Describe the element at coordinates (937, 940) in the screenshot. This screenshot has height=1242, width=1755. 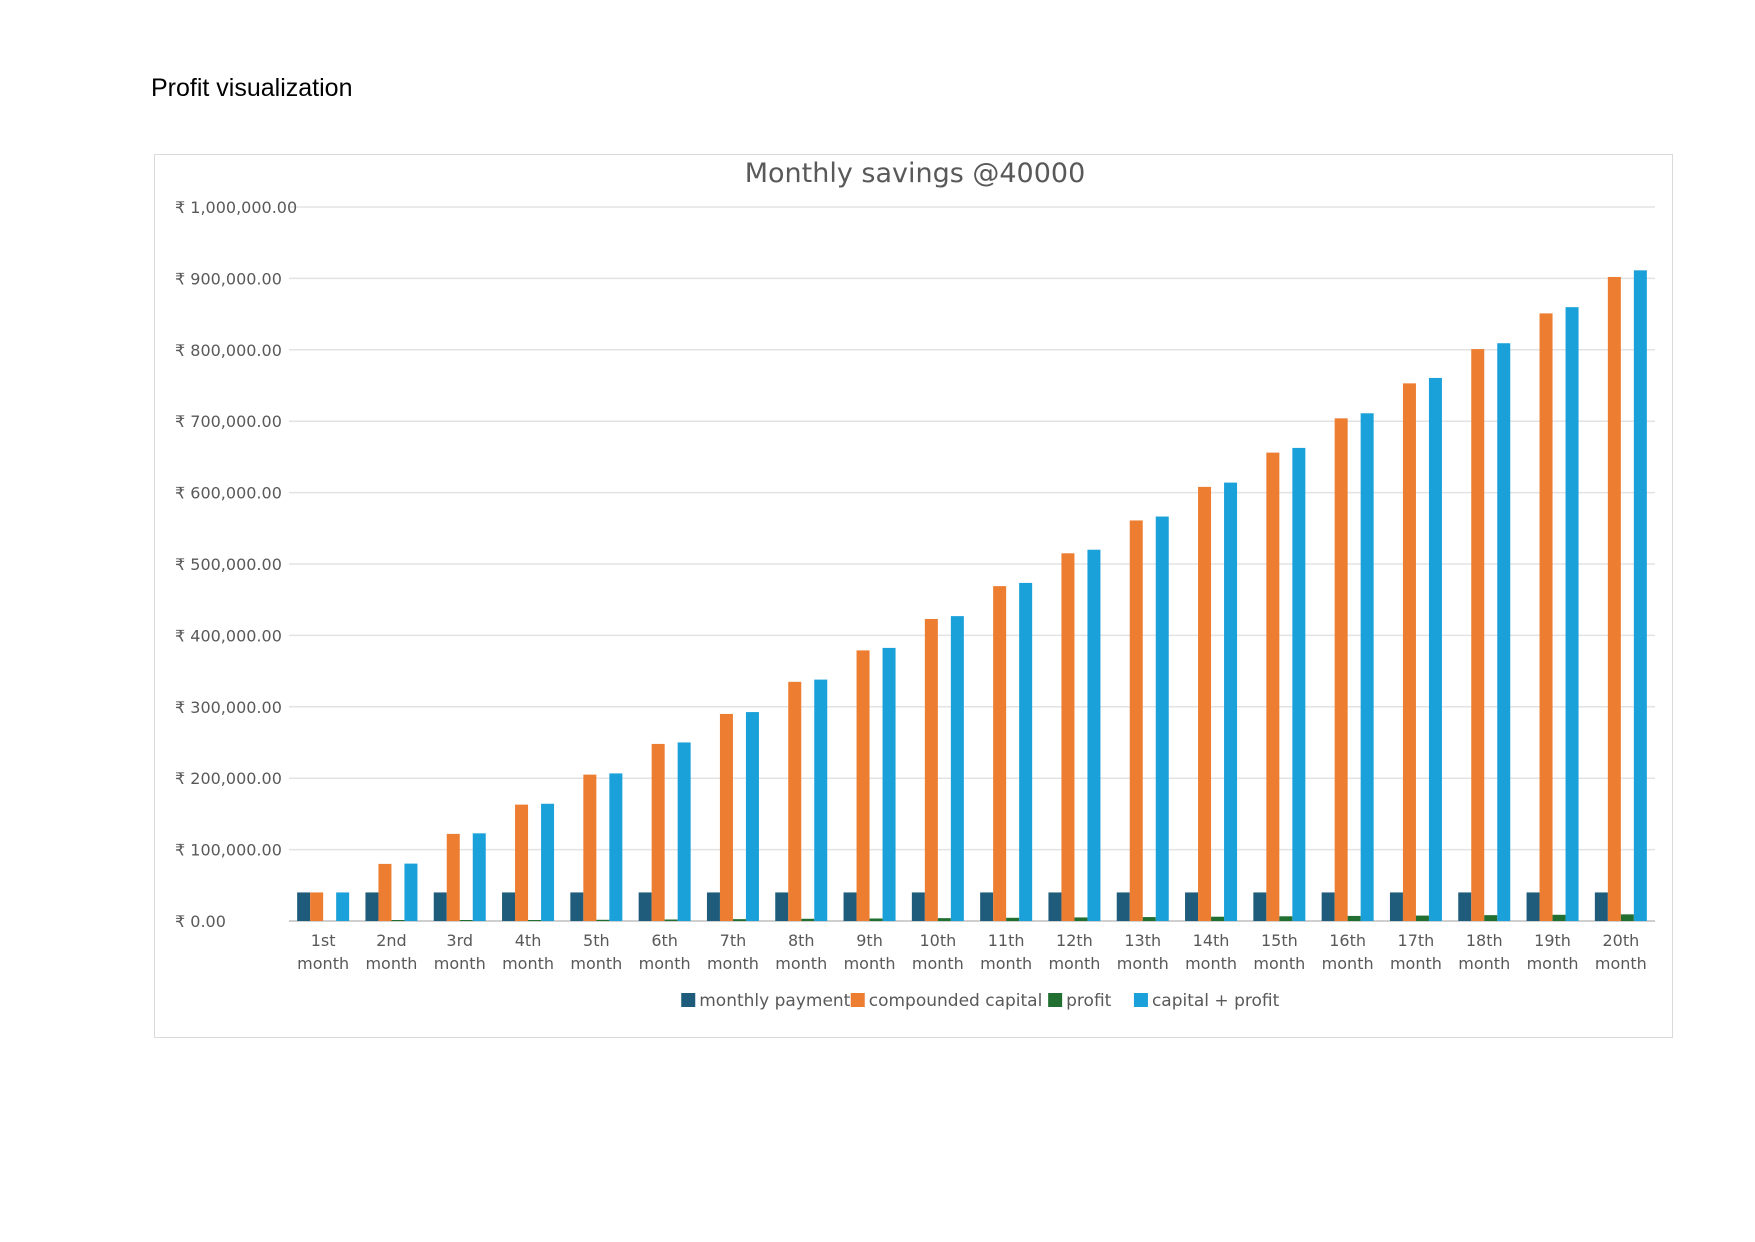
I see `x-tick-label: 10th` at that location.